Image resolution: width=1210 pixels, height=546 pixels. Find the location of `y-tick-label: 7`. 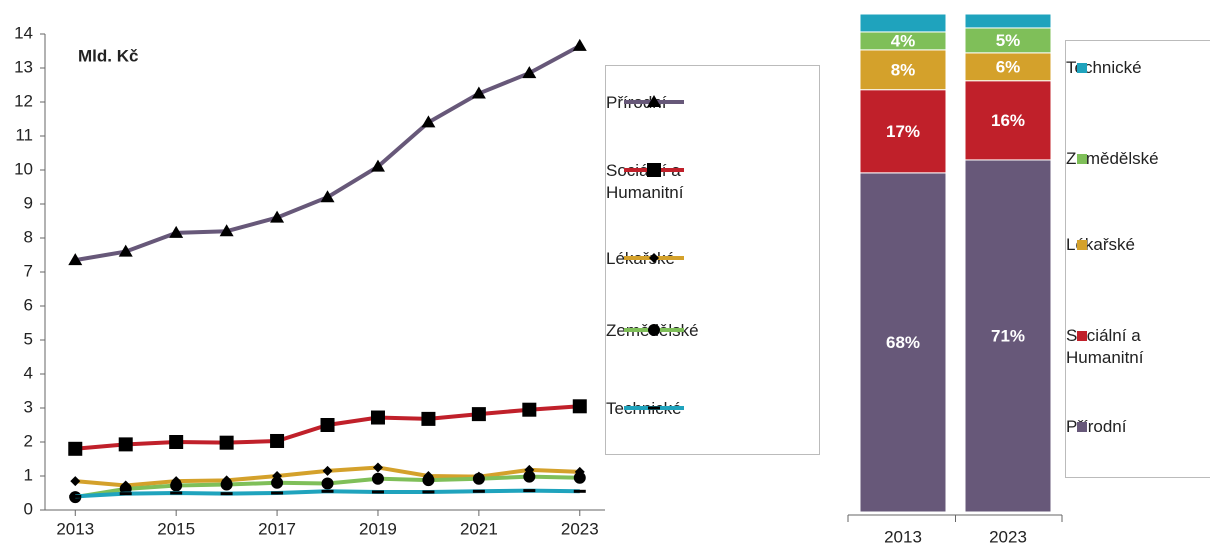

y-tick-label: 7 is located at coordinates (28, 270).